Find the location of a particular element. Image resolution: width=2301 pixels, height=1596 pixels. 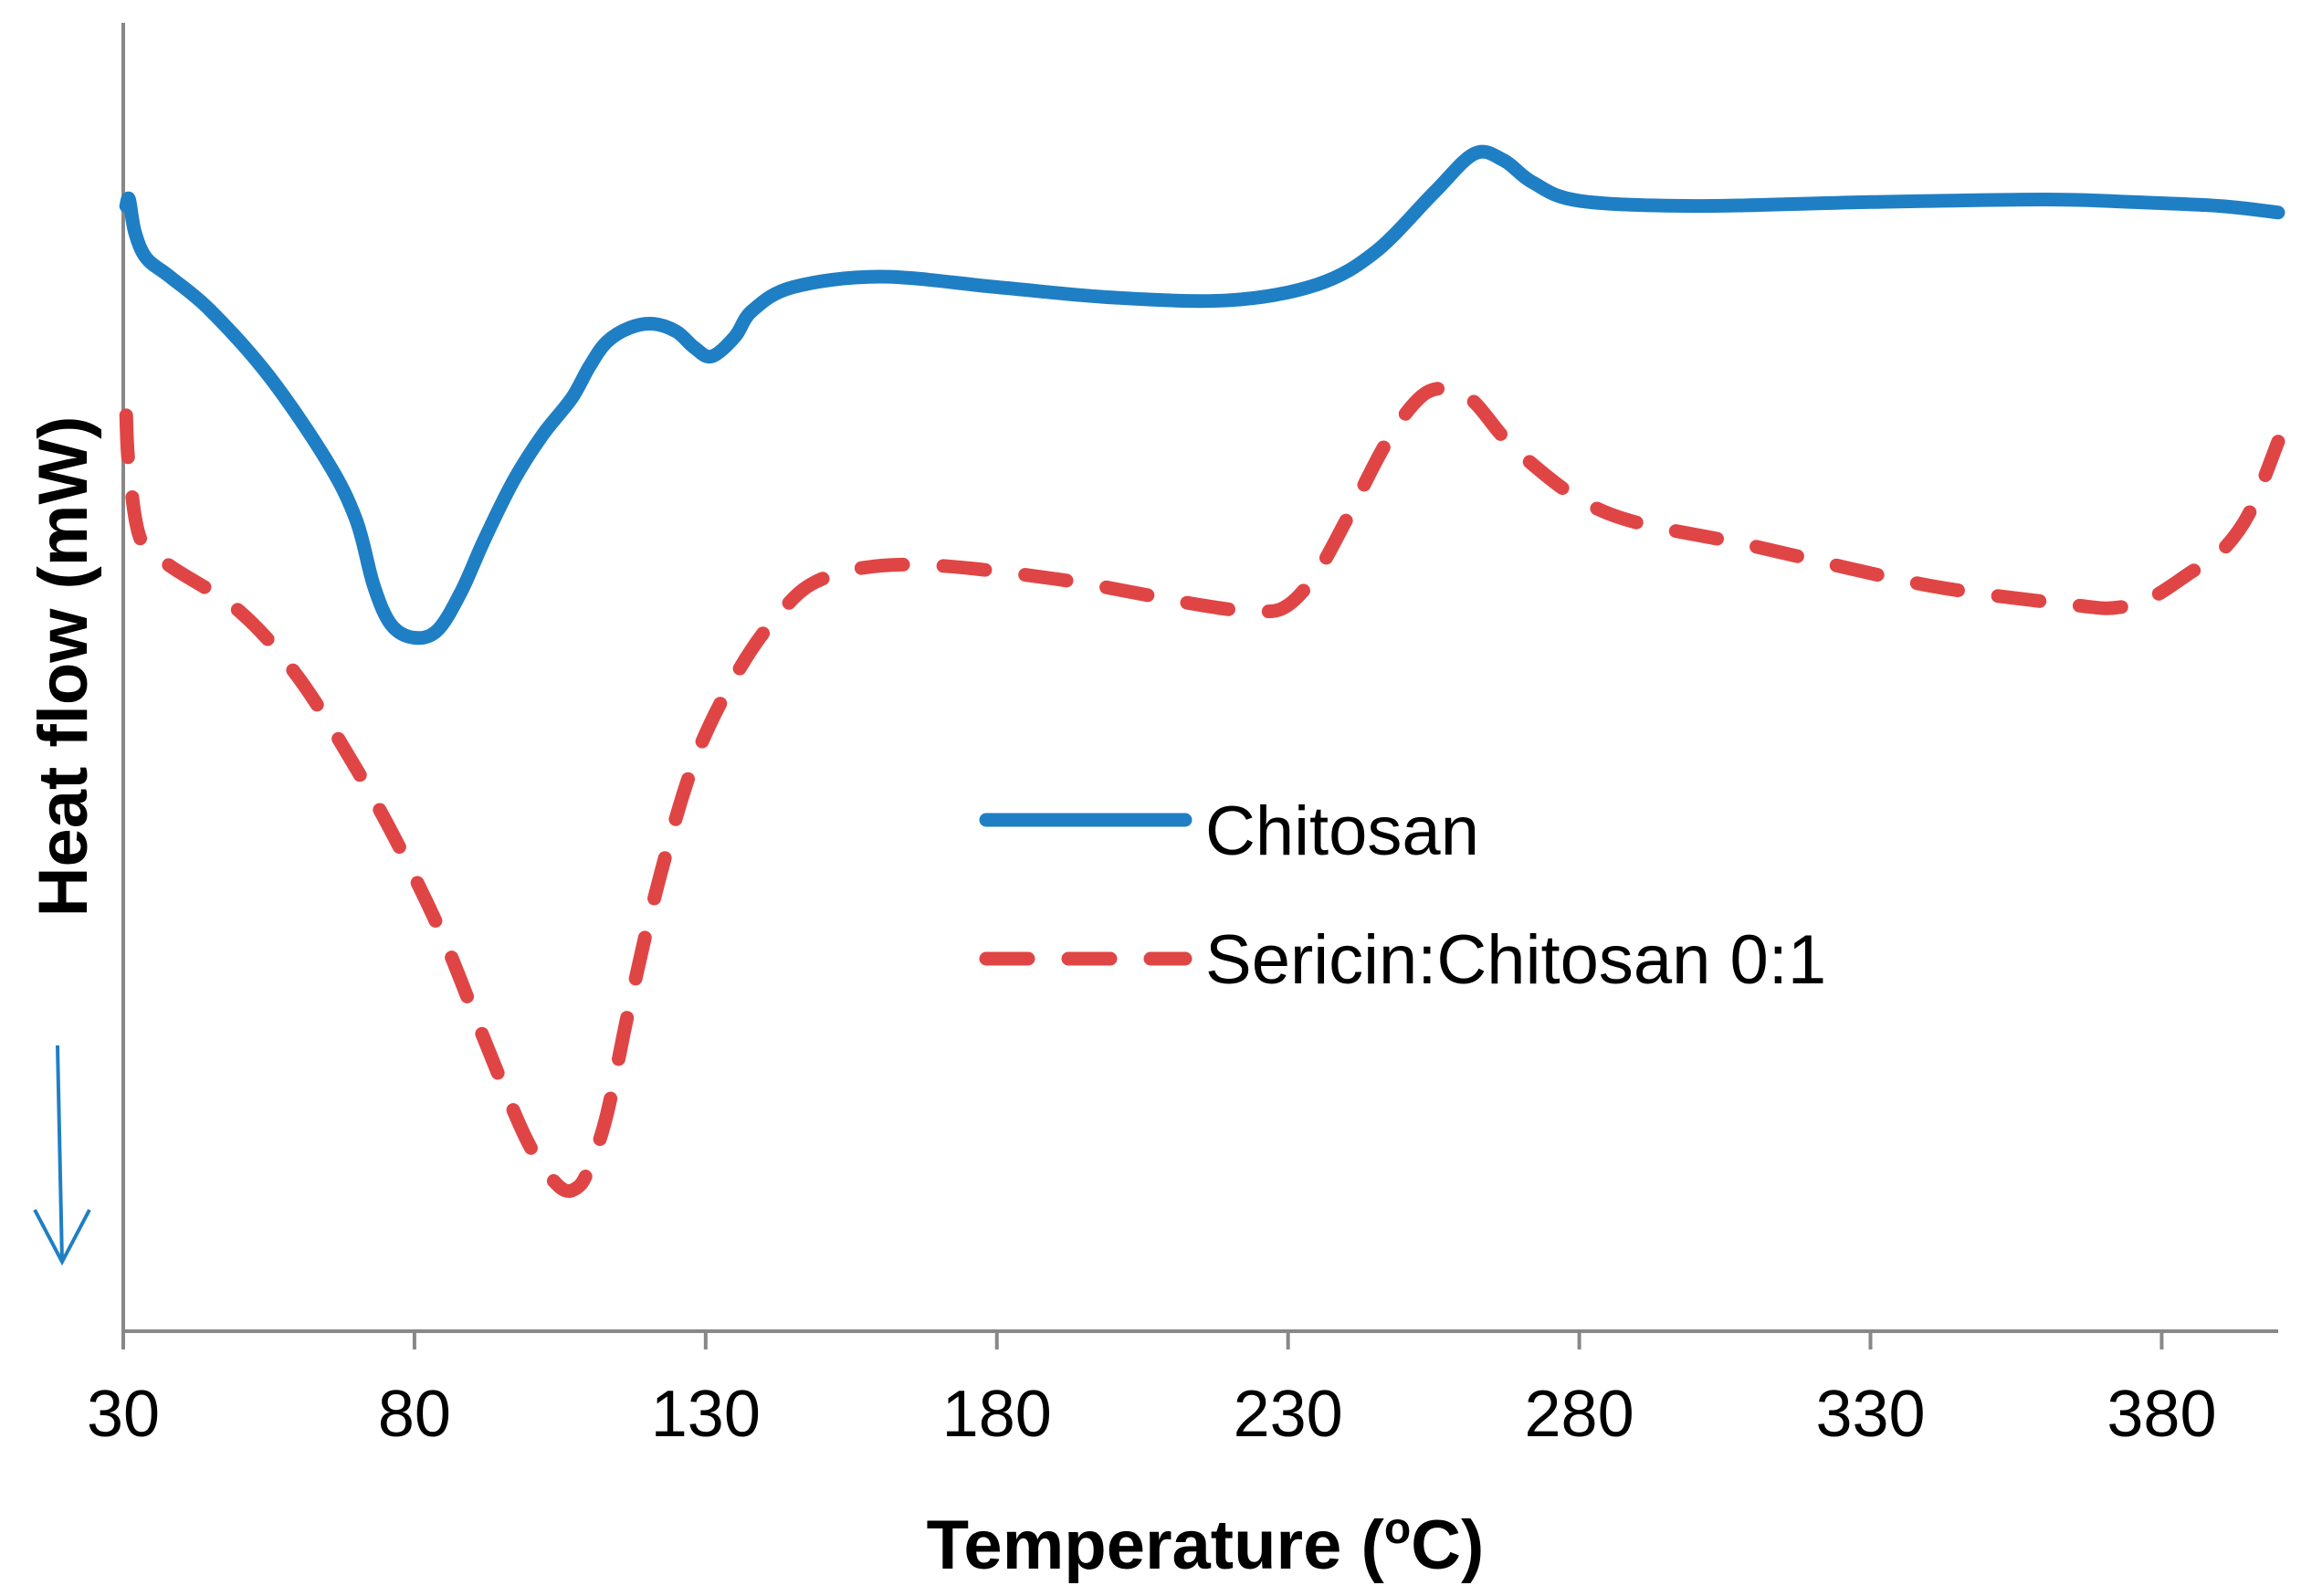

down-arrow-icon is located at coordinates (62, 1156).